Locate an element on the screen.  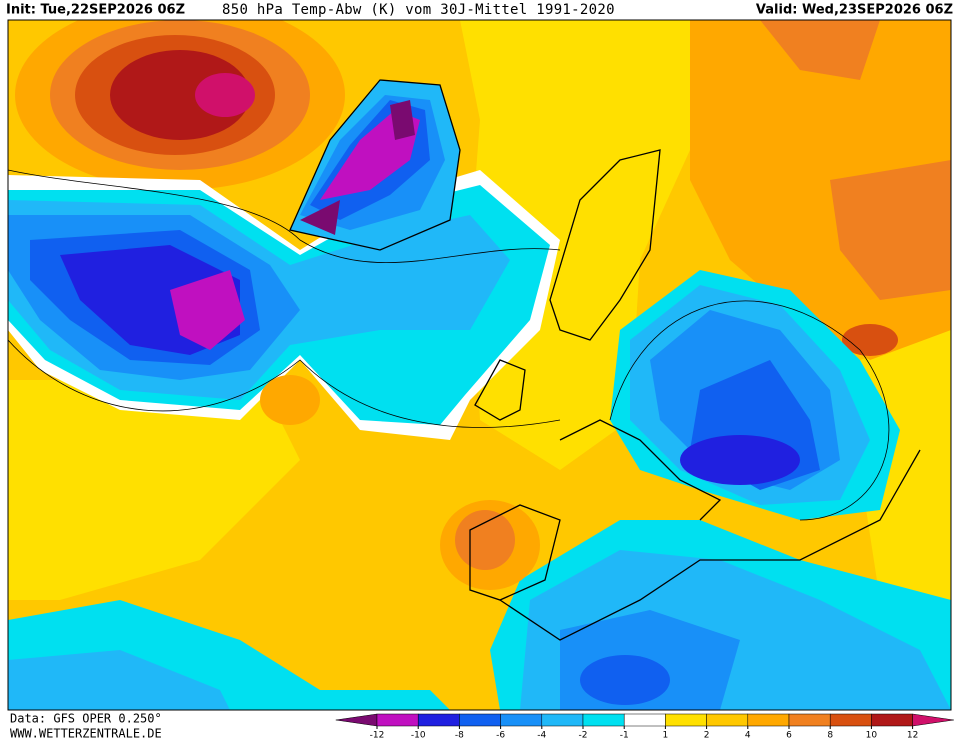
colorbar-low is located at coordinates (356, 720).